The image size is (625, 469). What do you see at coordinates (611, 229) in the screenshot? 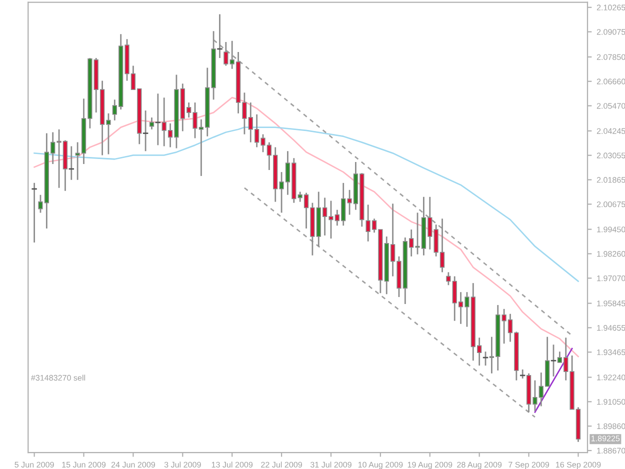
I see `y-tick-label: 1.99450` at bounding box center [611, 229].